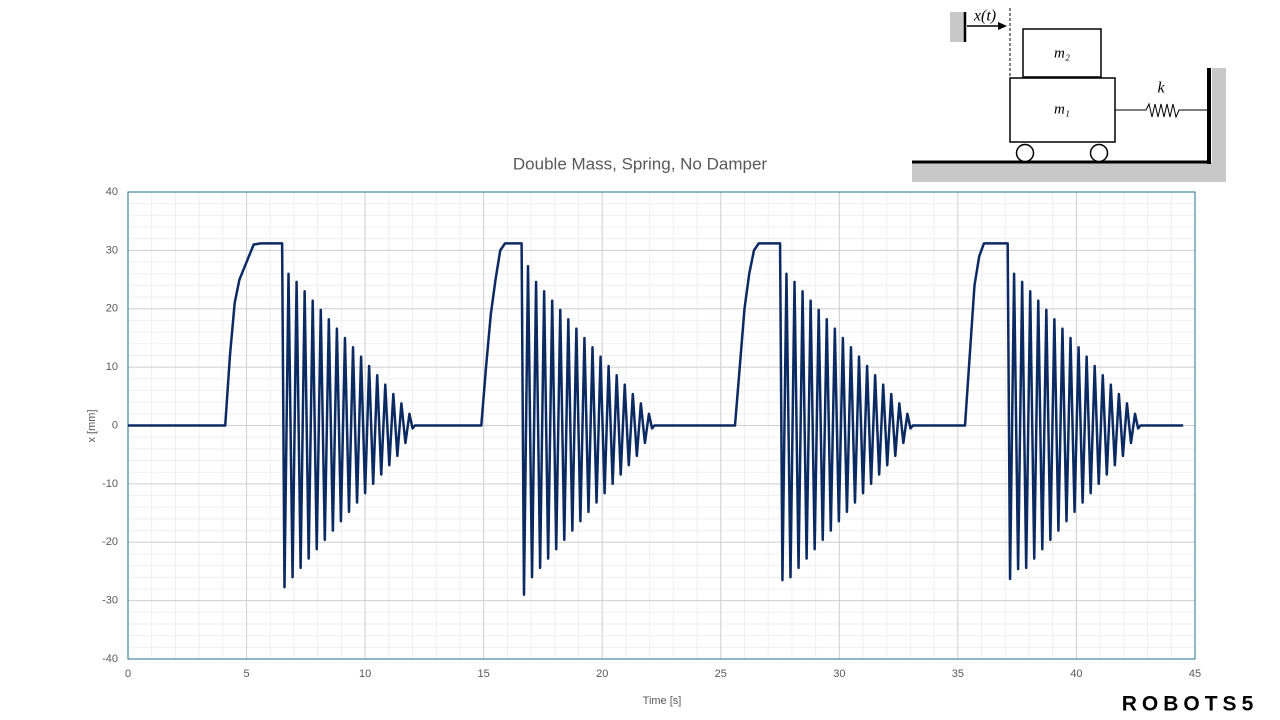 This screenshot has height=720, width=1280. What do you see at coordinates (1062, 109) in the screenshot?
I see `mass-1-label: m₁` at bounding box center [1062, 109].